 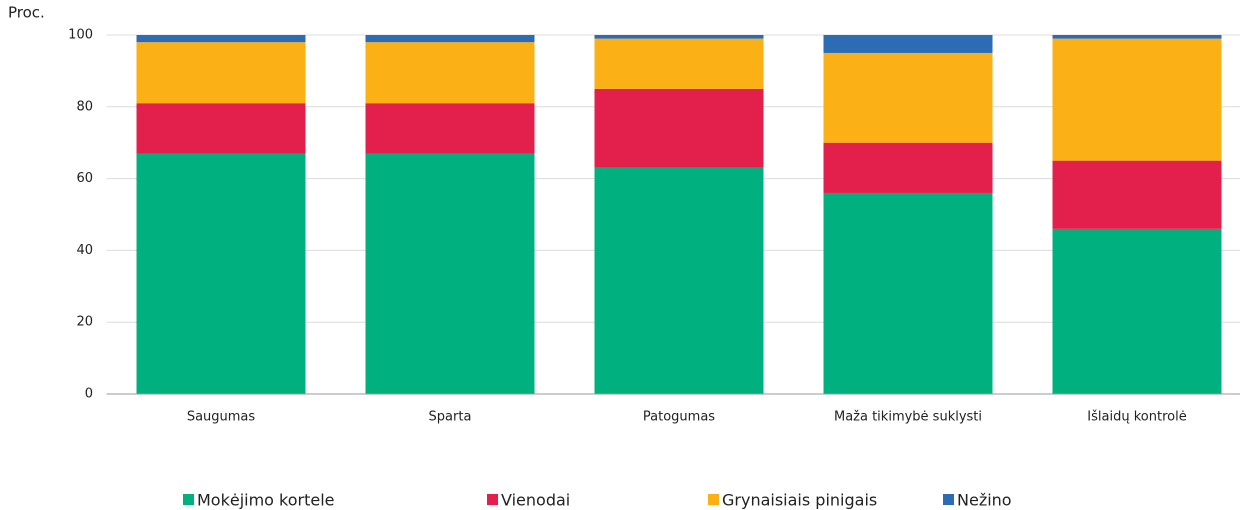 What do you see at coordinates (84, 250) in the screenshot?
I see `y-tick-label: 40` at bounding box center [84, 250].